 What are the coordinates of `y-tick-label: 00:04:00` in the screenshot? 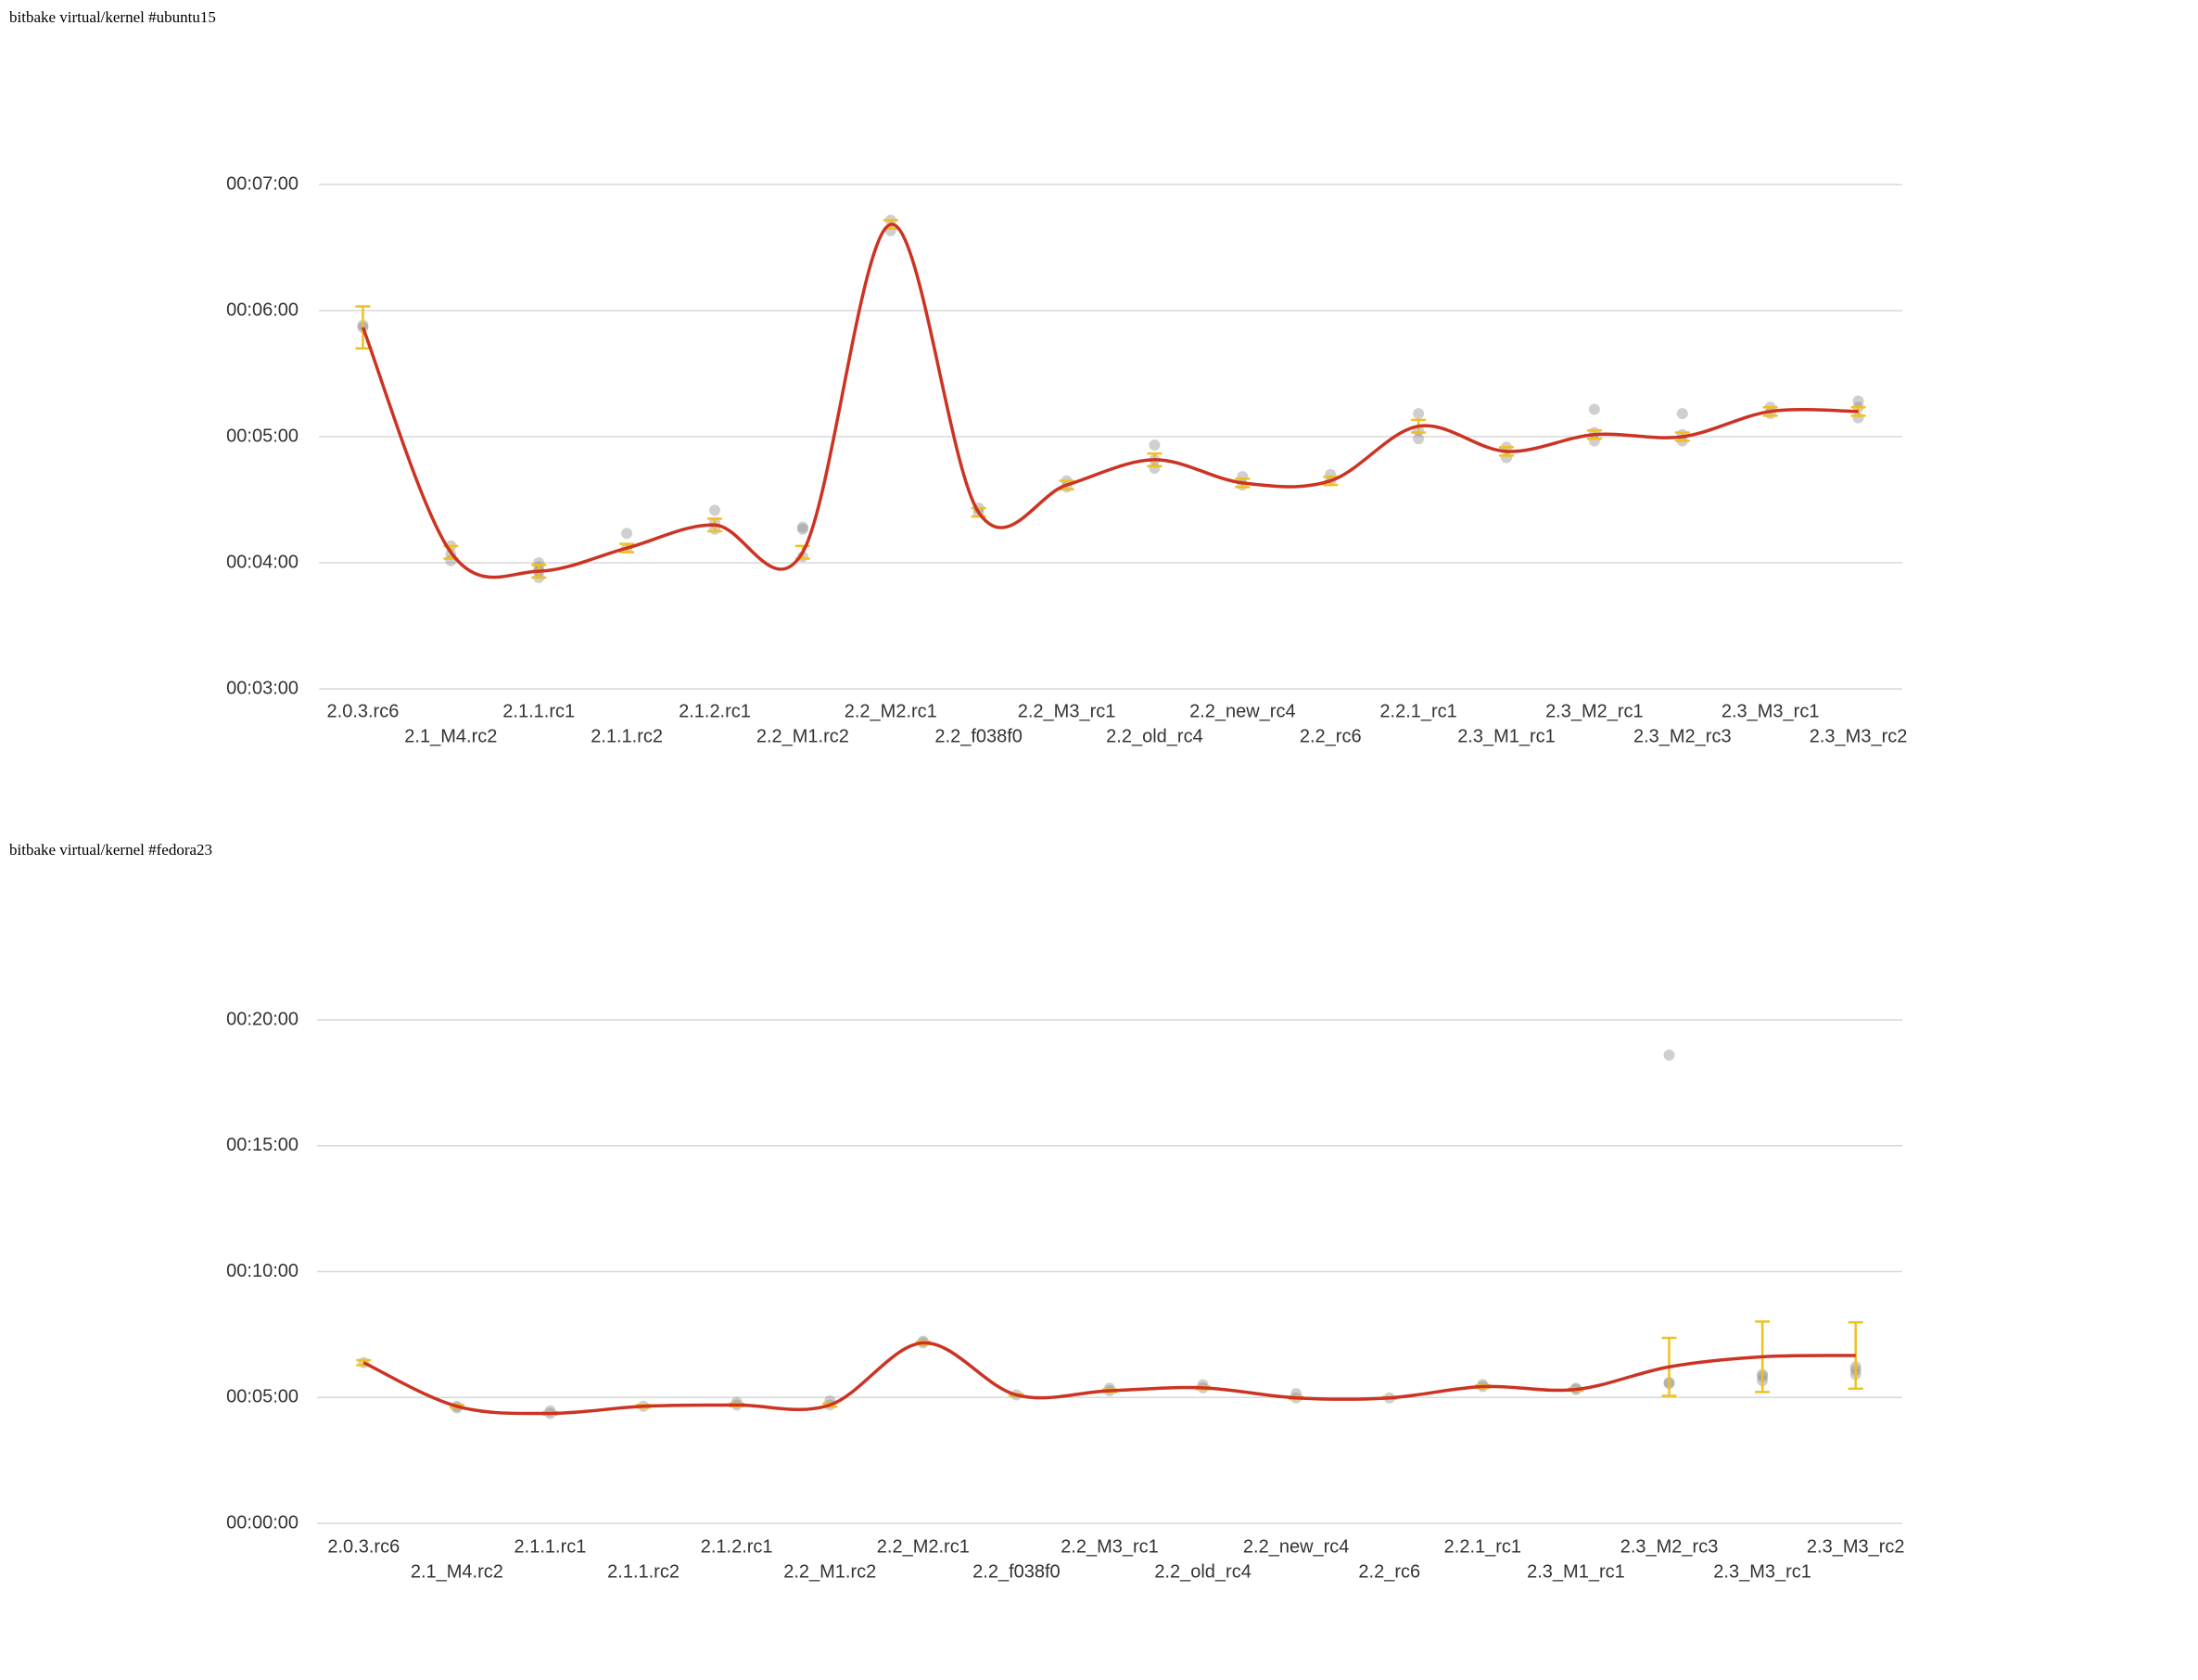 It's located at (262, 562).